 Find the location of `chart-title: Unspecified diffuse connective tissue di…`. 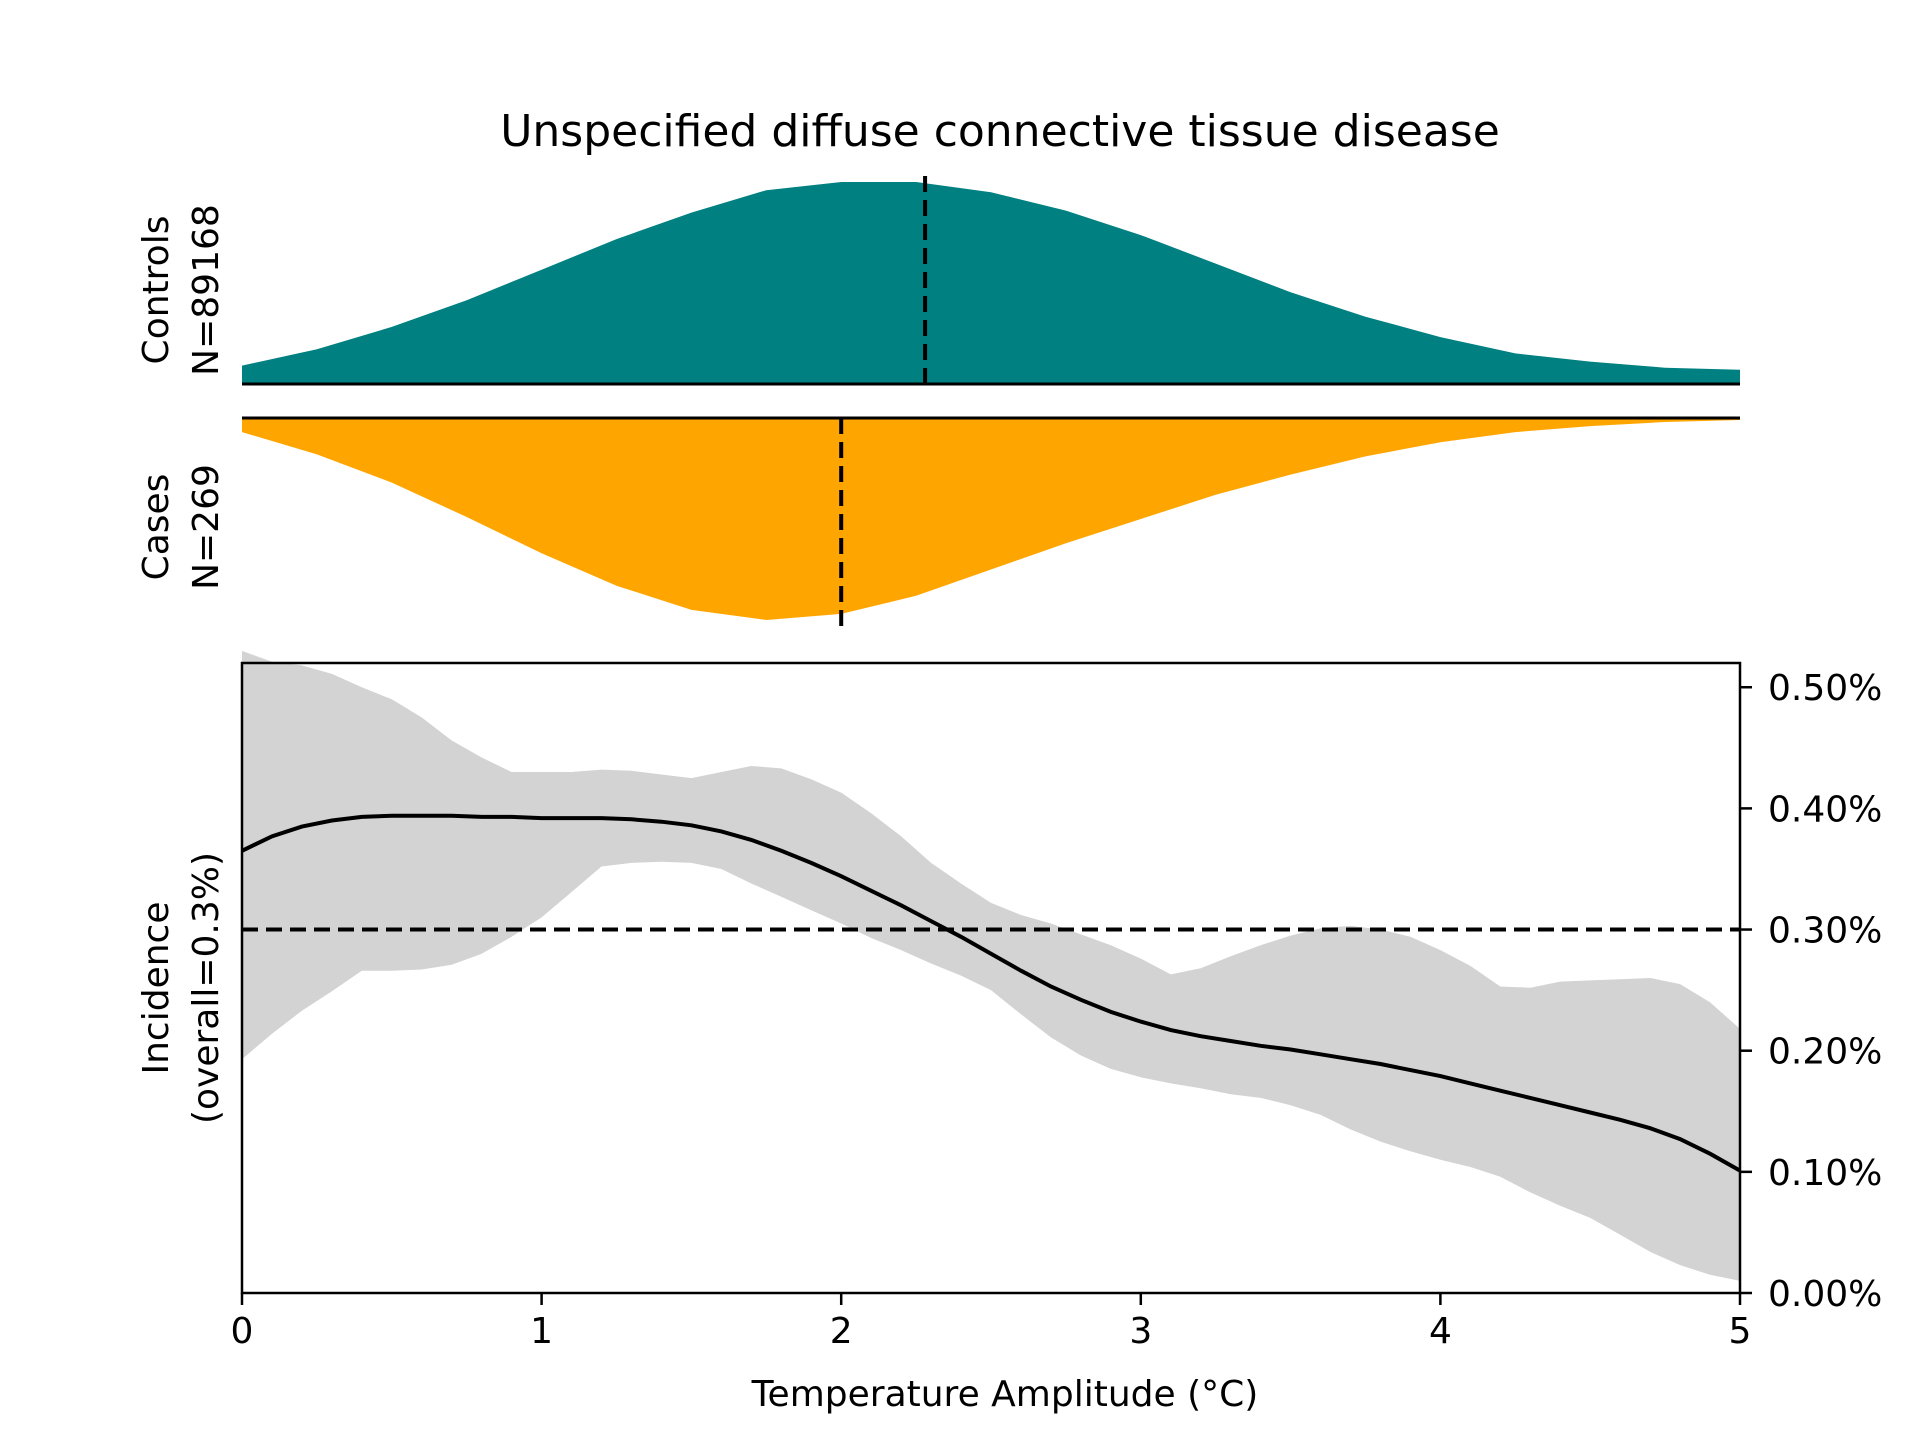

chart-title: Unspecified diffuse connective tissue di… is located at coordinates (1000, 131).